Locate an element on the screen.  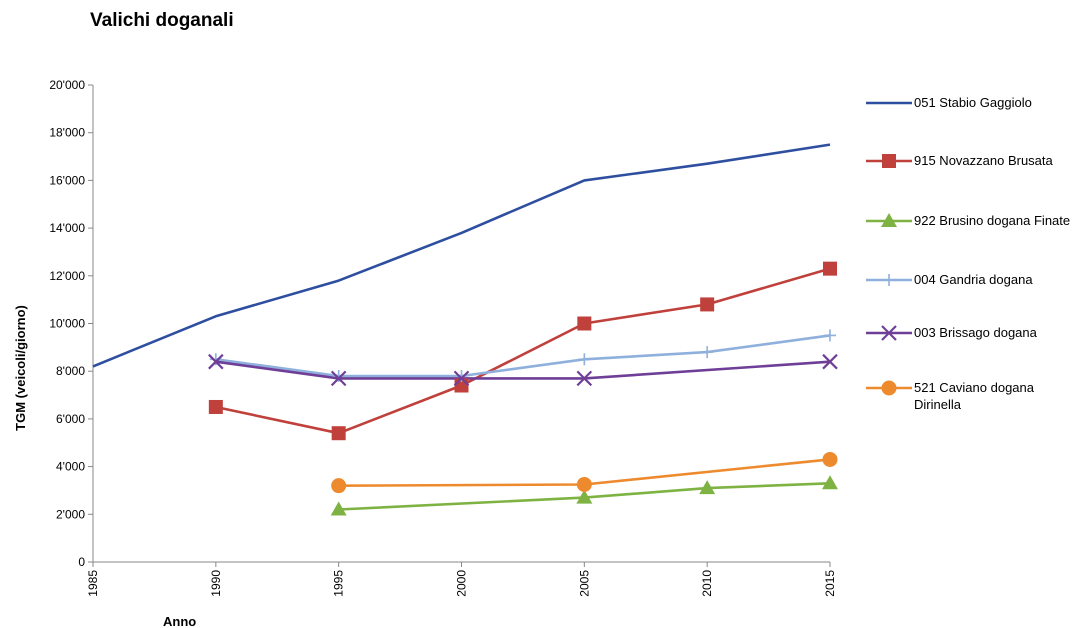
legend-label: 521 Caviano dogana Dirinella is located at coordinates (974, 396).